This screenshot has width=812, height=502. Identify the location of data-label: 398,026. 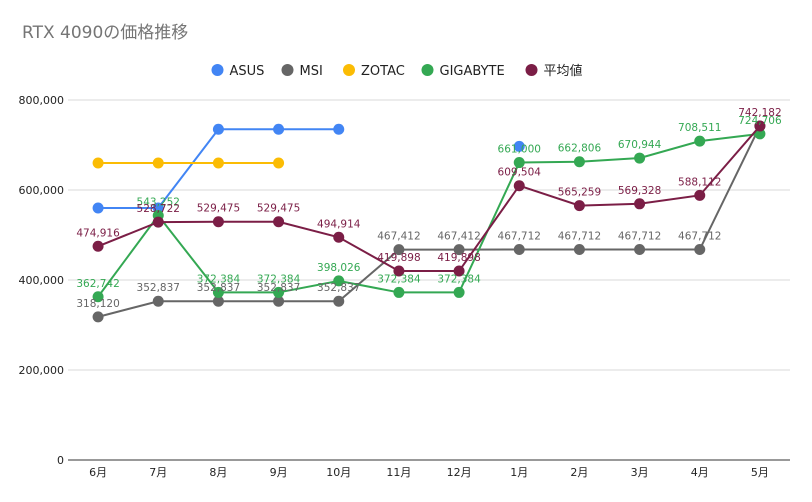
(339, 268).